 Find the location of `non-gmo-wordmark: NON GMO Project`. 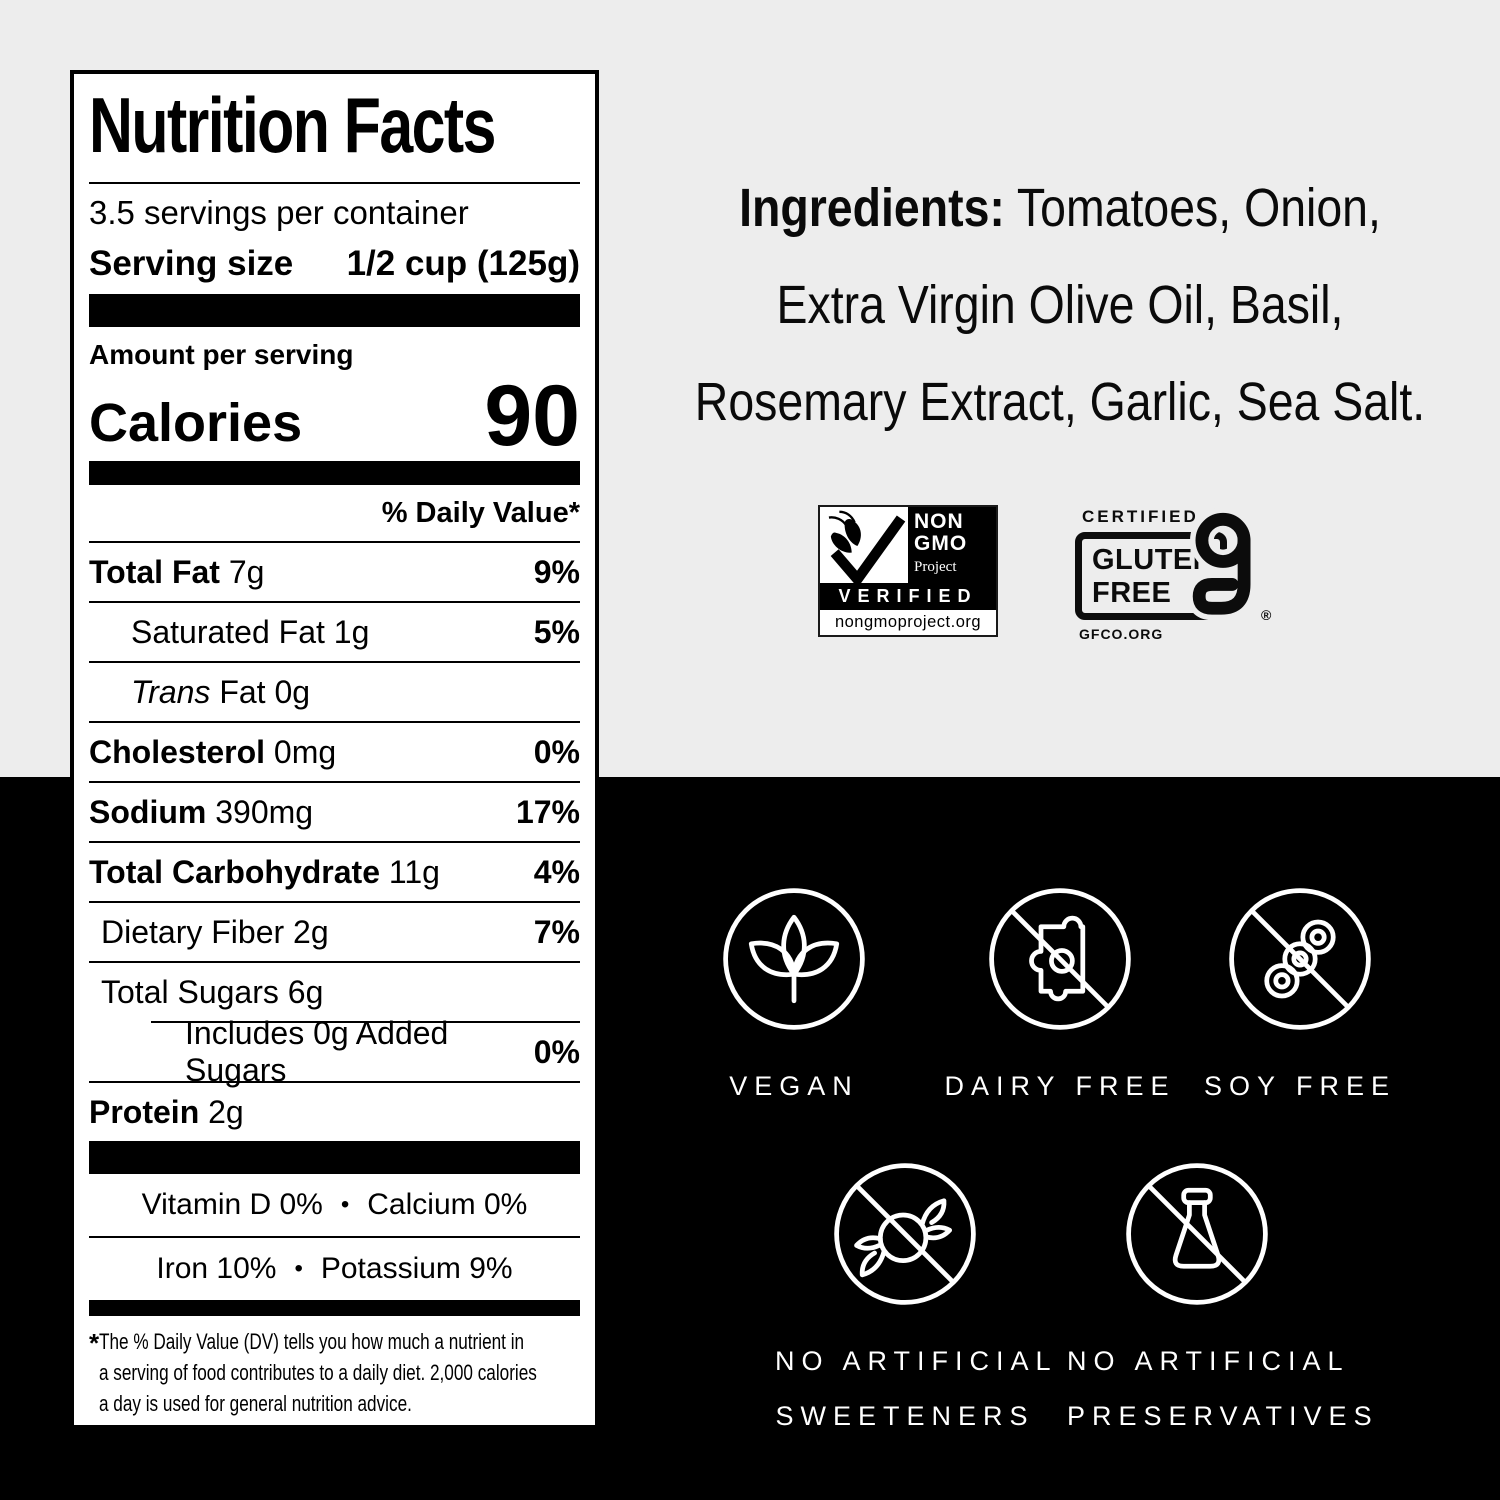

non-gmo-wordmark: NON GMO Project is located at coordinates (952, 545).